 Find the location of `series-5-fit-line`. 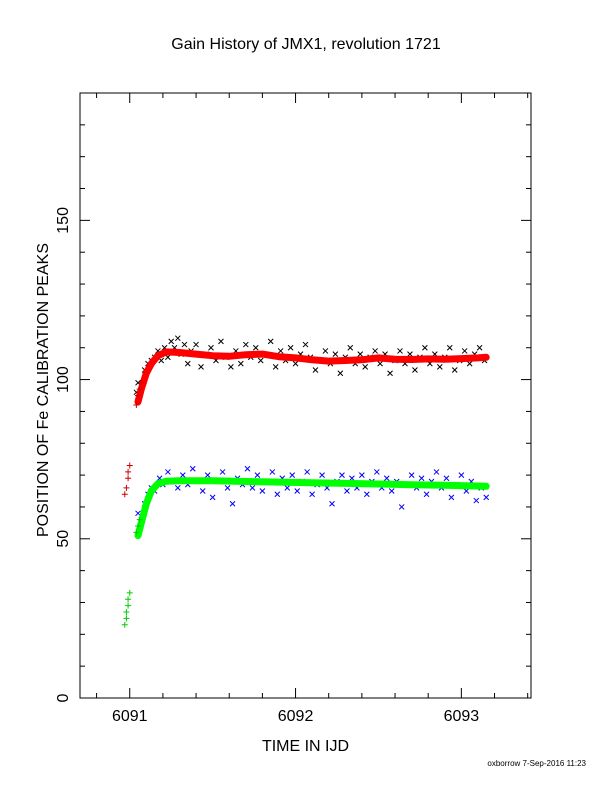

series-5-fit-line is located at coordinates (312, 508).